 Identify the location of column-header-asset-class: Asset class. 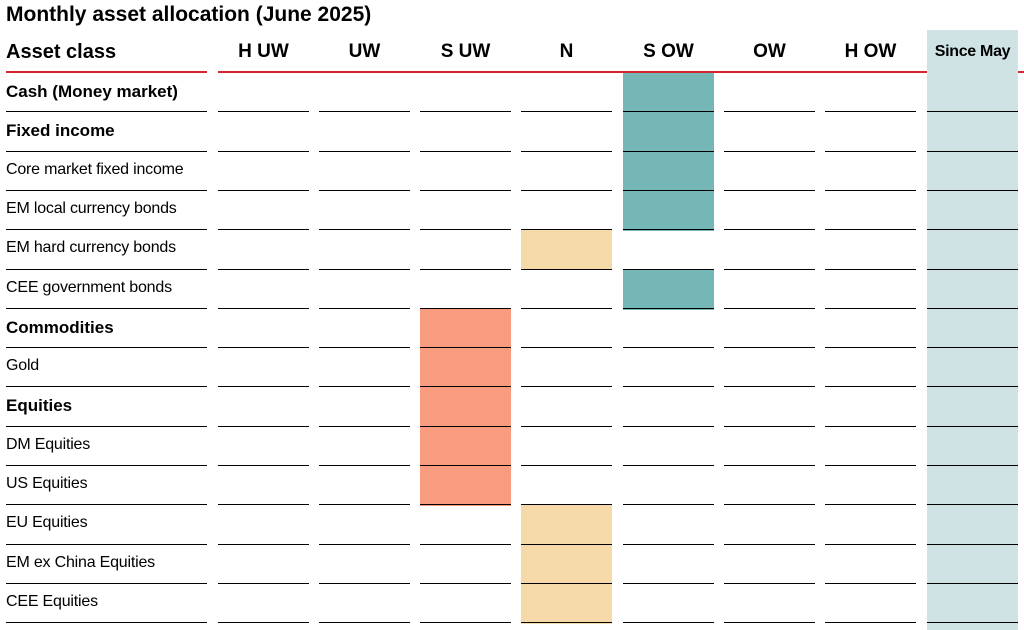
(61, 52).